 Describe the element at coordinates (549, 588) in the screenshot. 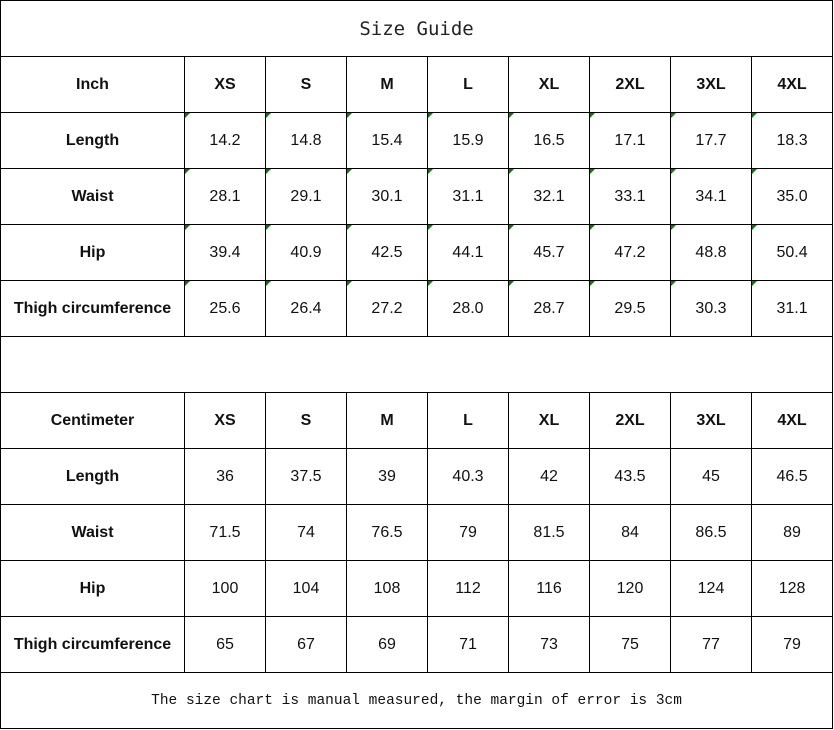

I see `measurement-cell: 116` at that location.